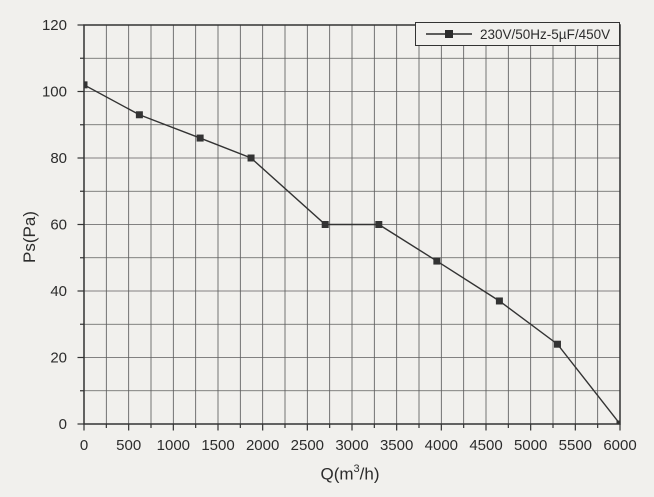 This screenshot has height=497, width=654. Describe the element at coordinates (58, 158) in the screenshot. I see `y-tick-label: 80` at that location.